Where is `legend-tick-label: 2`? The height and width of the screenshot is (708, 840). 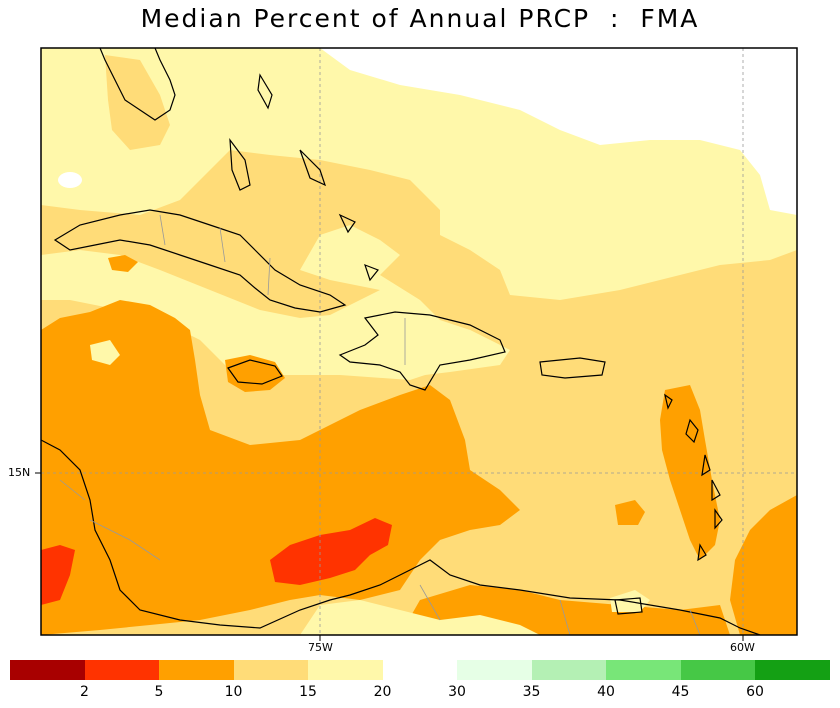 legend-tick-label: 2 is located at coordinates (84, 692).